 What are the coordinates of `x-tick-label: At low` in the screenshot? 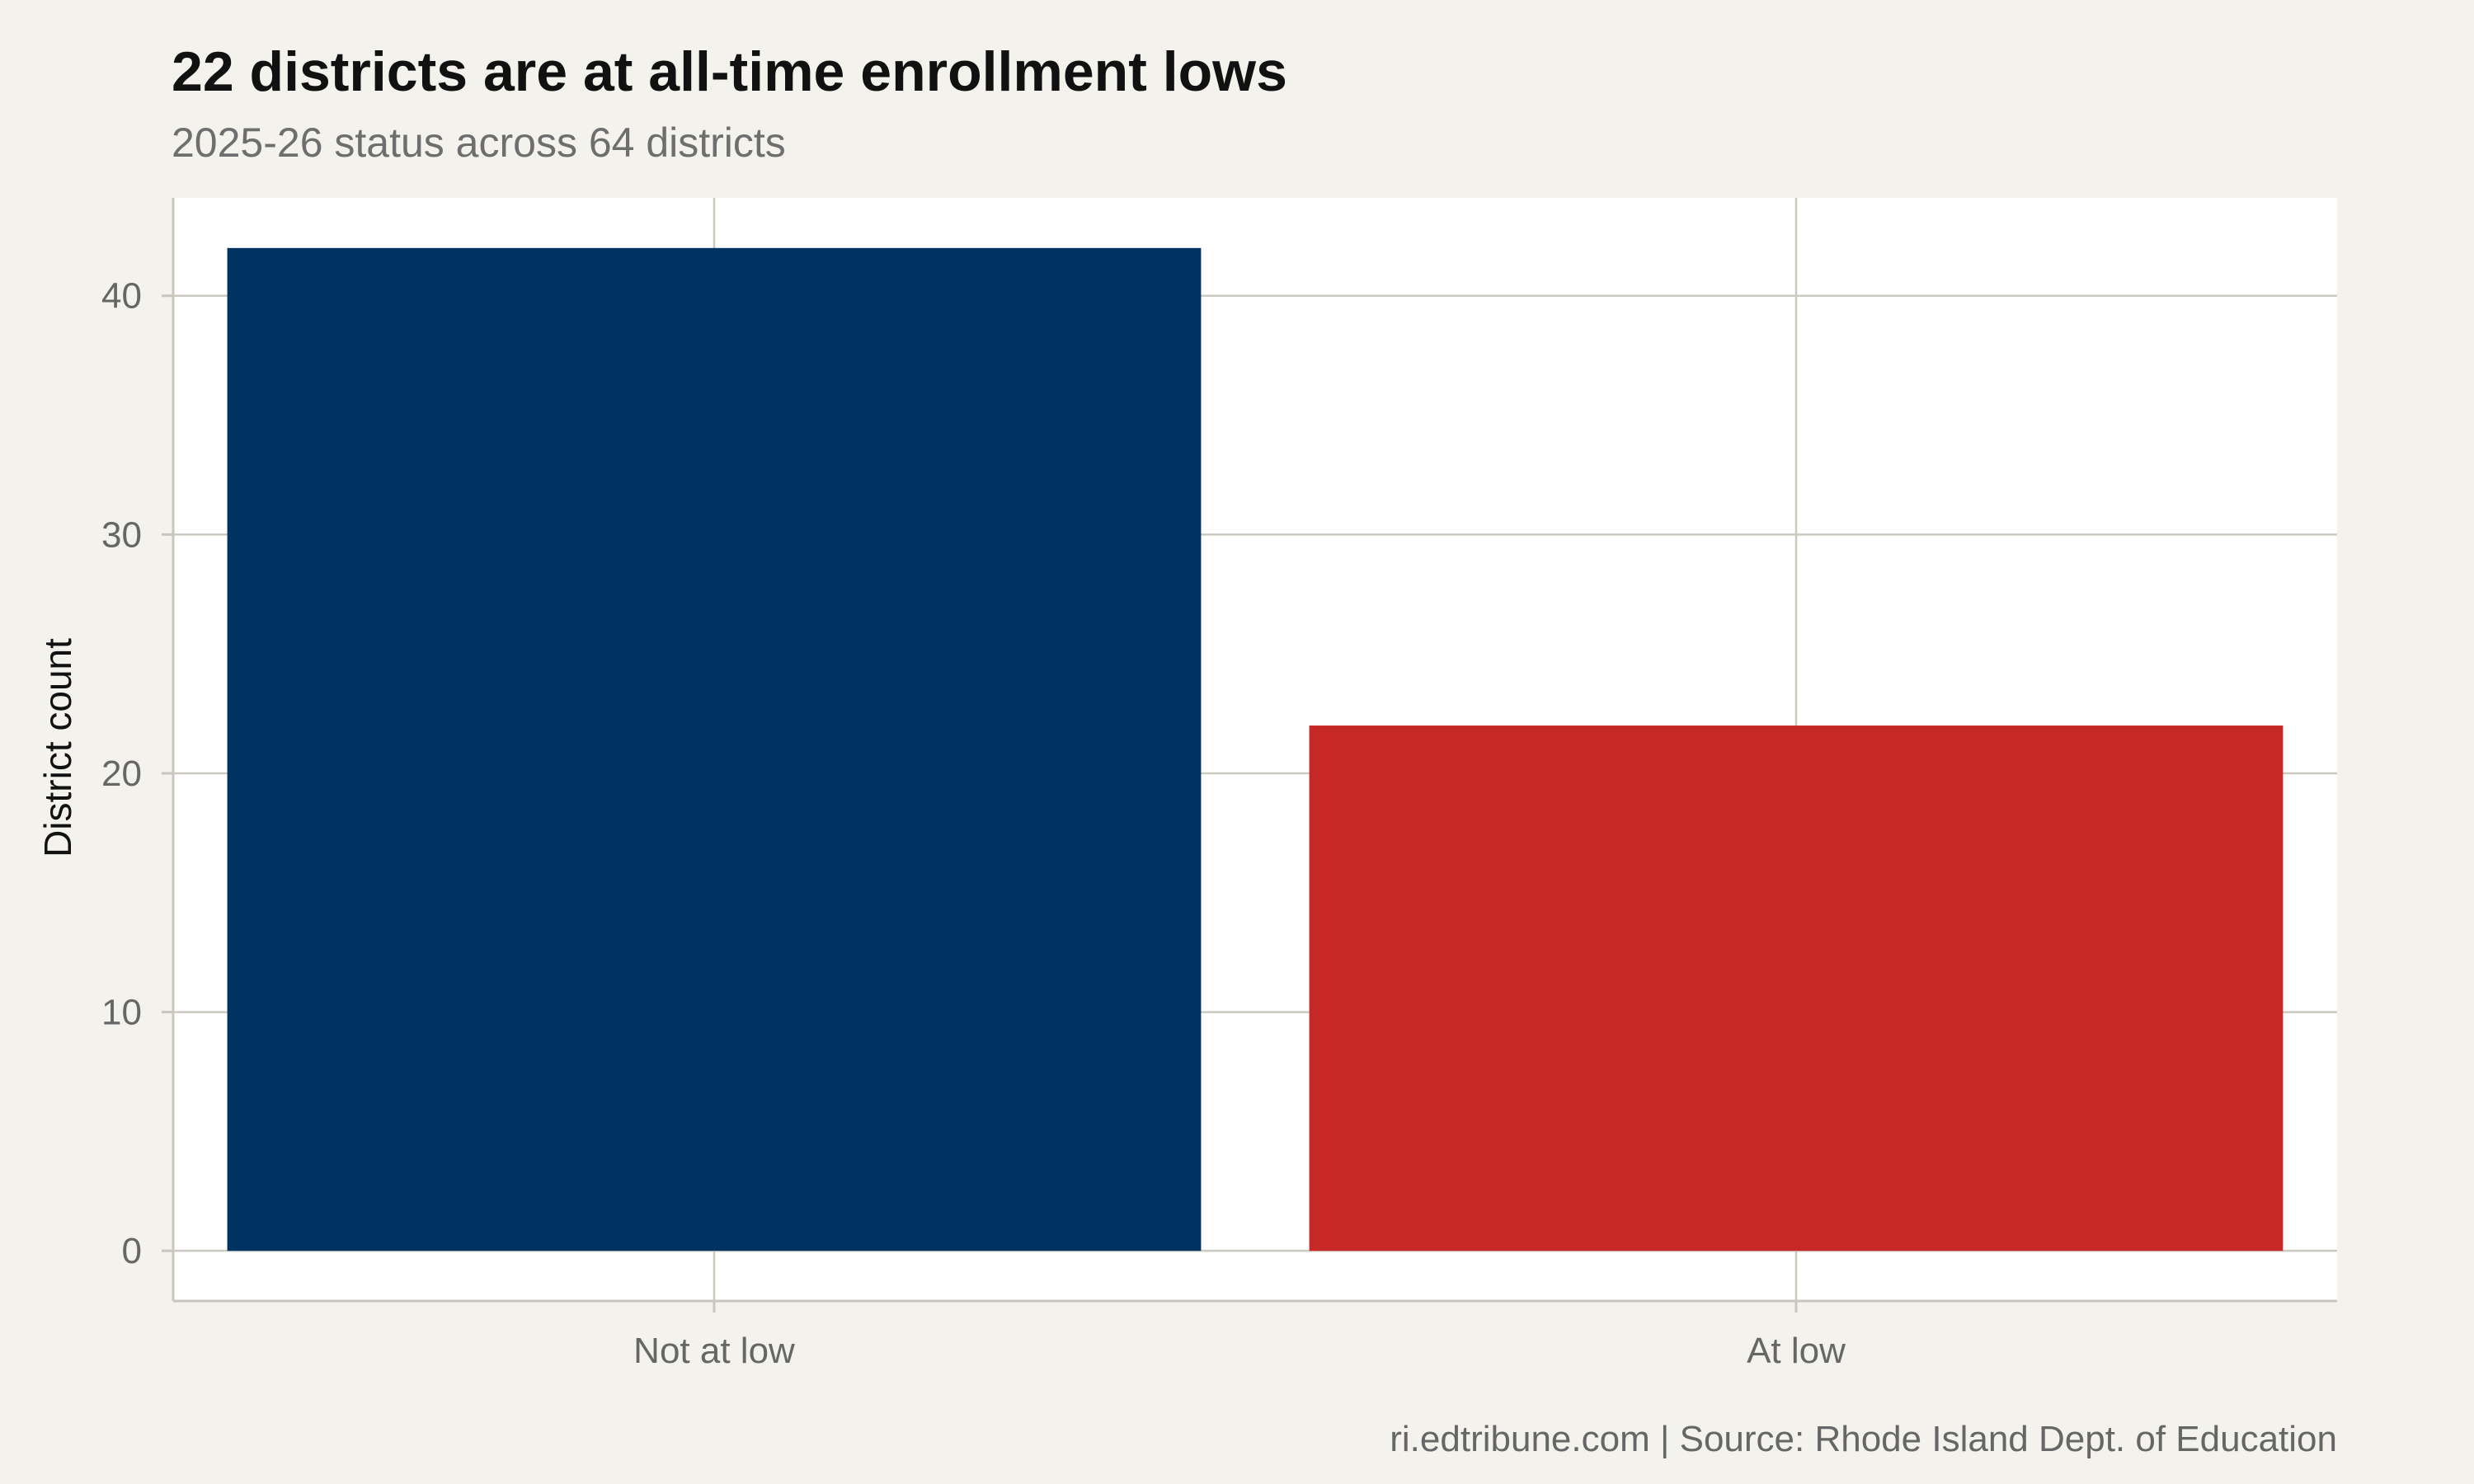 It's located at (1796, 1351).